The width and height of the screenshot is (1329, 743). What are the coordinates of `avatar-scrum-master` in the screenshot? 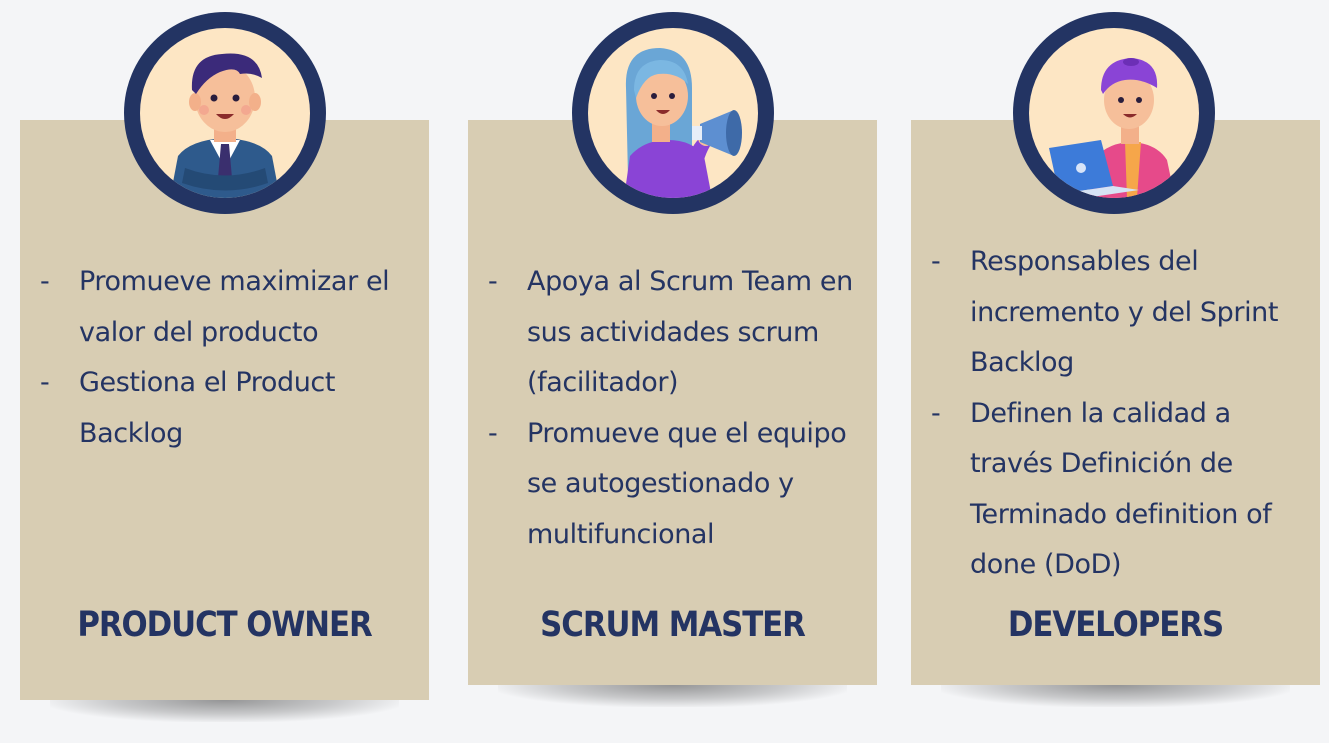 It's located at (673, 113).